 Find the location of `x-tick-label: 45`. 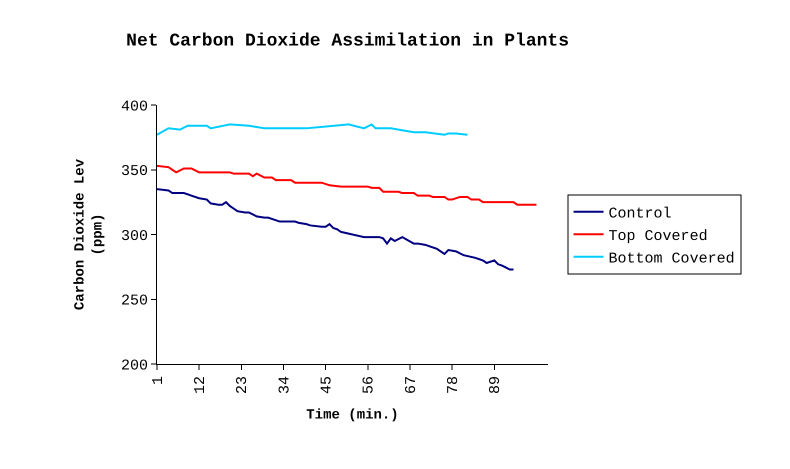

x-tick-label: 45 is located at coordinates (327, 385).